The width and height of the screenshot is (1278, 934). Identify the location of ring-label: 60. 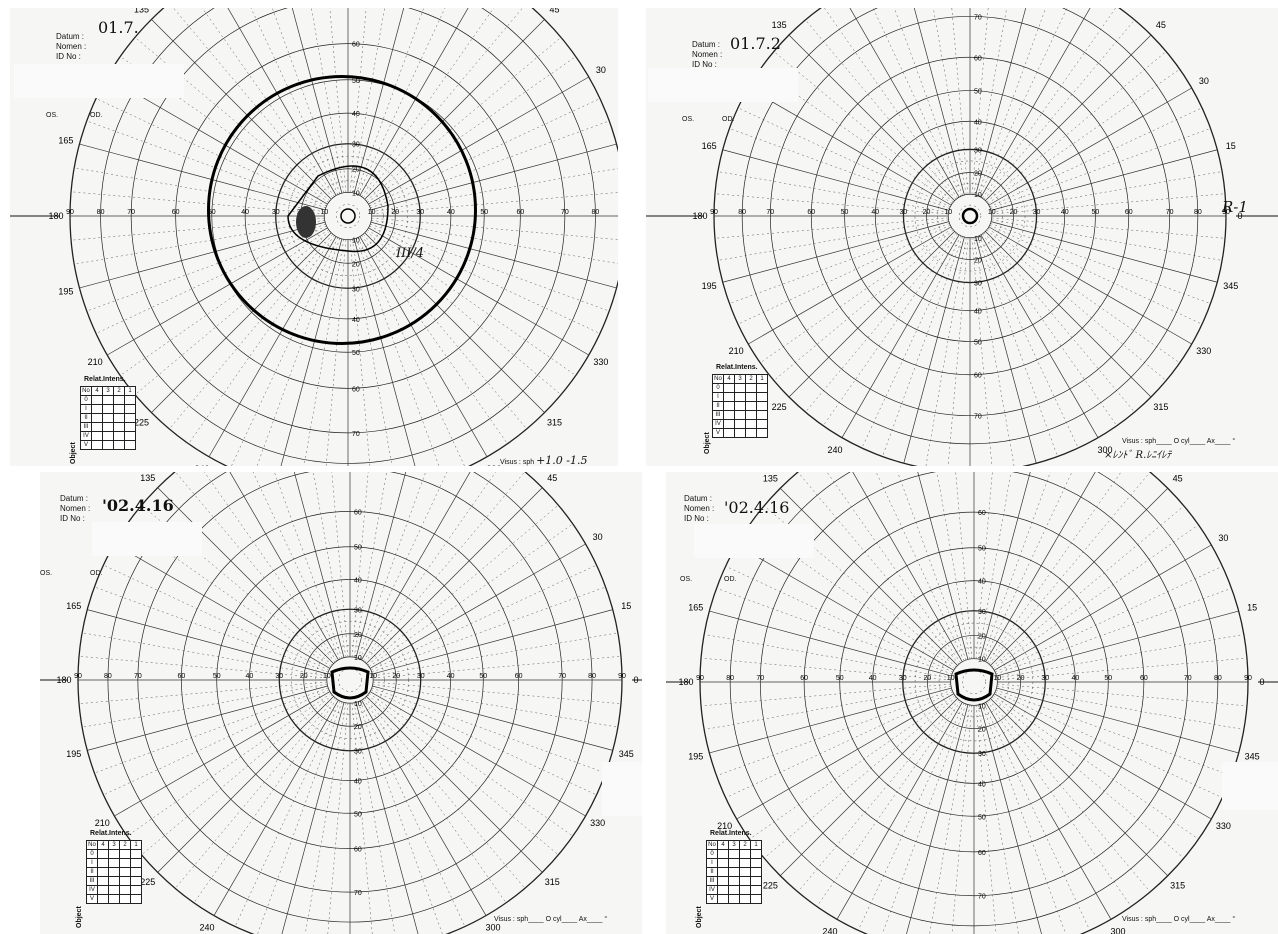
(176, 212).